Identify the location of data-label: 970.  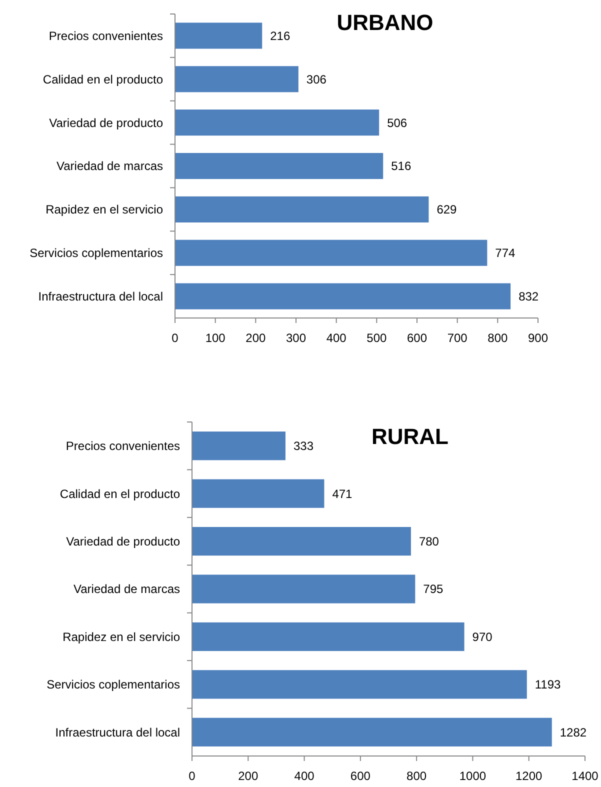
(482, 637).